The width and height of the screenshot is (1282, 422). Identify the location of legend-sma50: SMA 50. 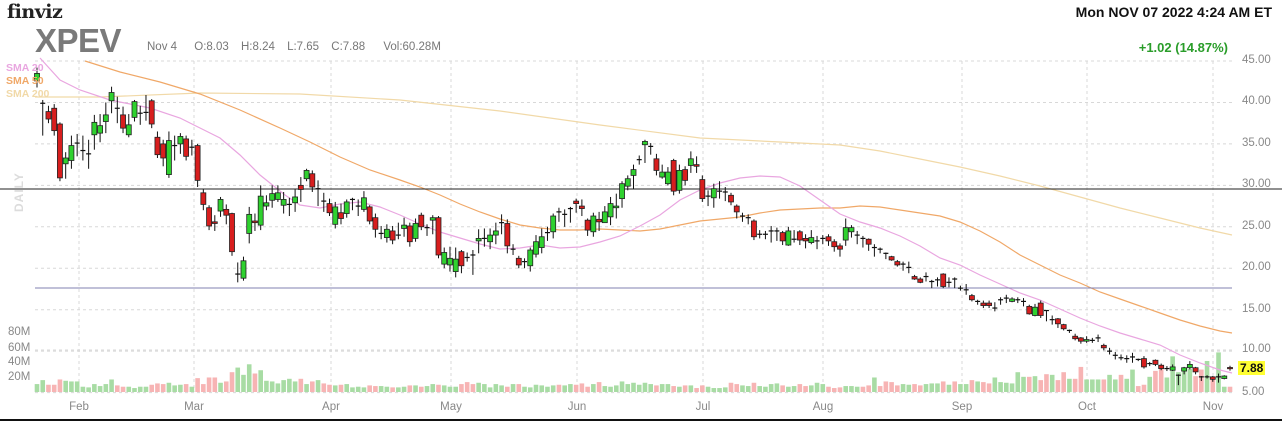
(25, 81).